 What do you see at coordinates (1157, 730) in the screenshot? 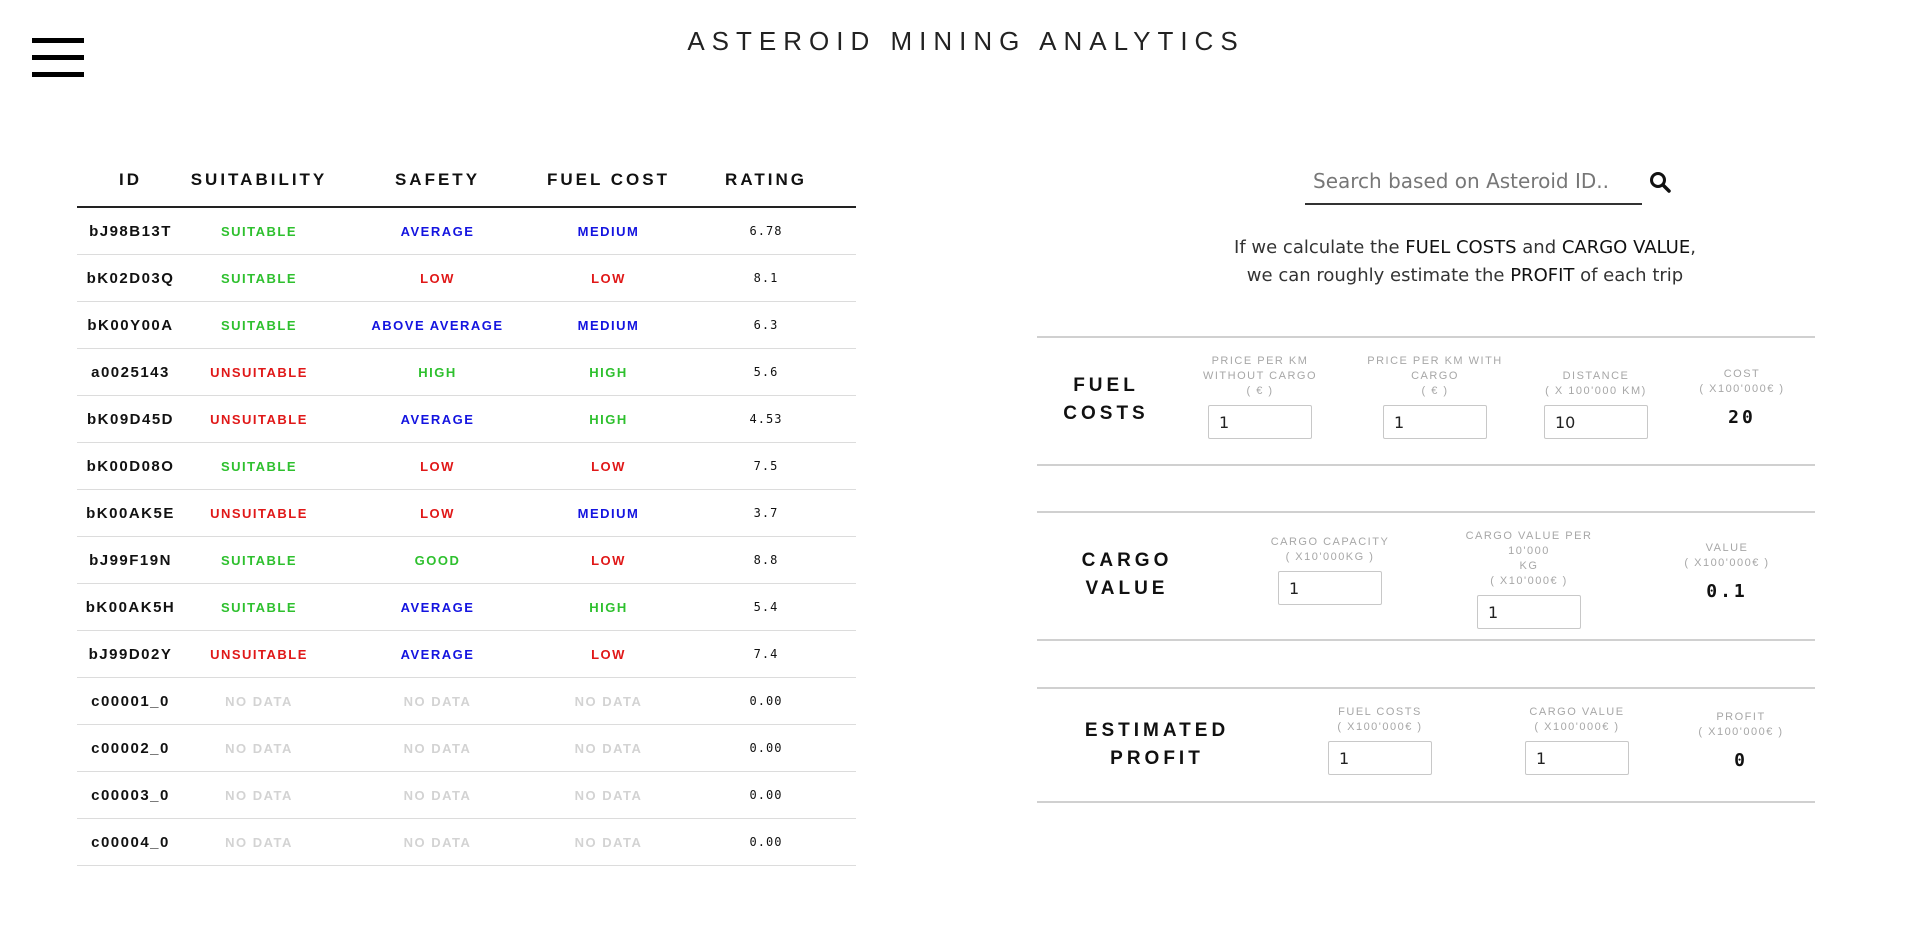
I see `section-title-line: ESTIMATED` at bounding box center [1157, 730].